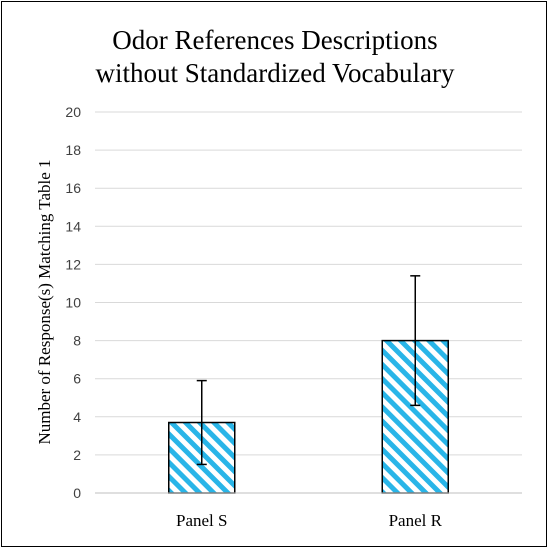 The width and height of the screenshot is (550, 550). What do you see at coordinates (73, 264) in the screenshot?
I see `y-tick-label: 12` at bounding box center [73, 264].